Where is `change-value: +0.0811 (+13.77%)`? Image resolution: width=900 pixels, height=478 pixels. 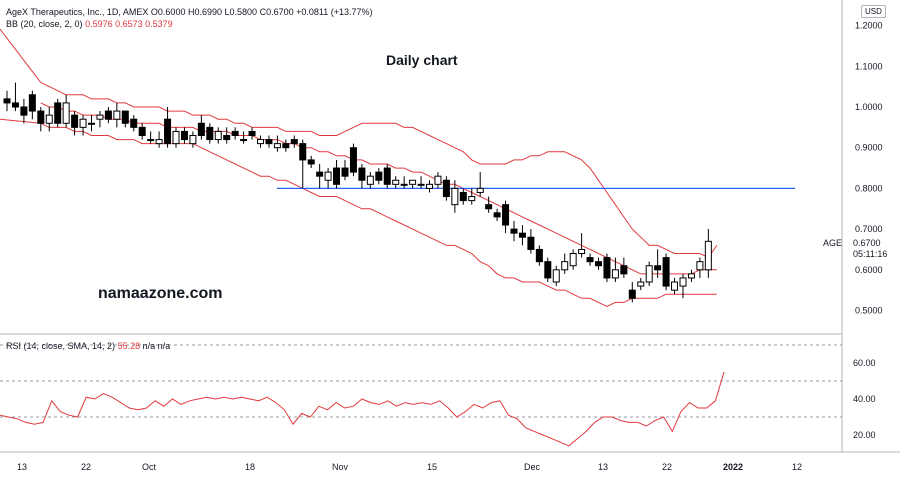
change-value: +0.0811 (+13.77%) is located at coordinates (334, 12).